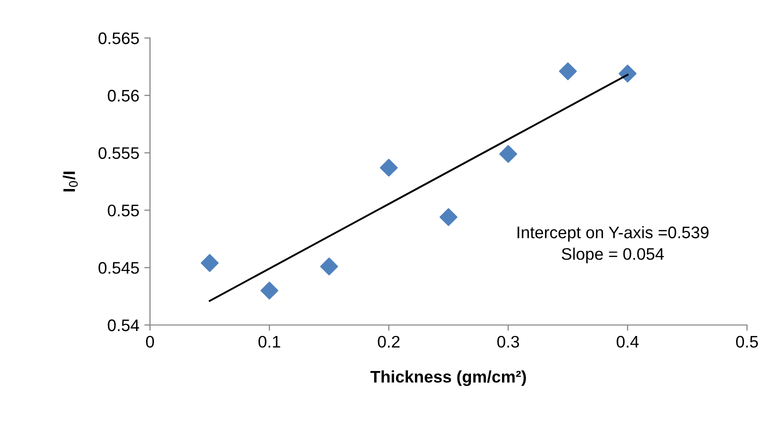 Image resolution: width=774 pixels, height=436 pixels. I want to click on x-tick-label: 0.4, so click(627, 342).